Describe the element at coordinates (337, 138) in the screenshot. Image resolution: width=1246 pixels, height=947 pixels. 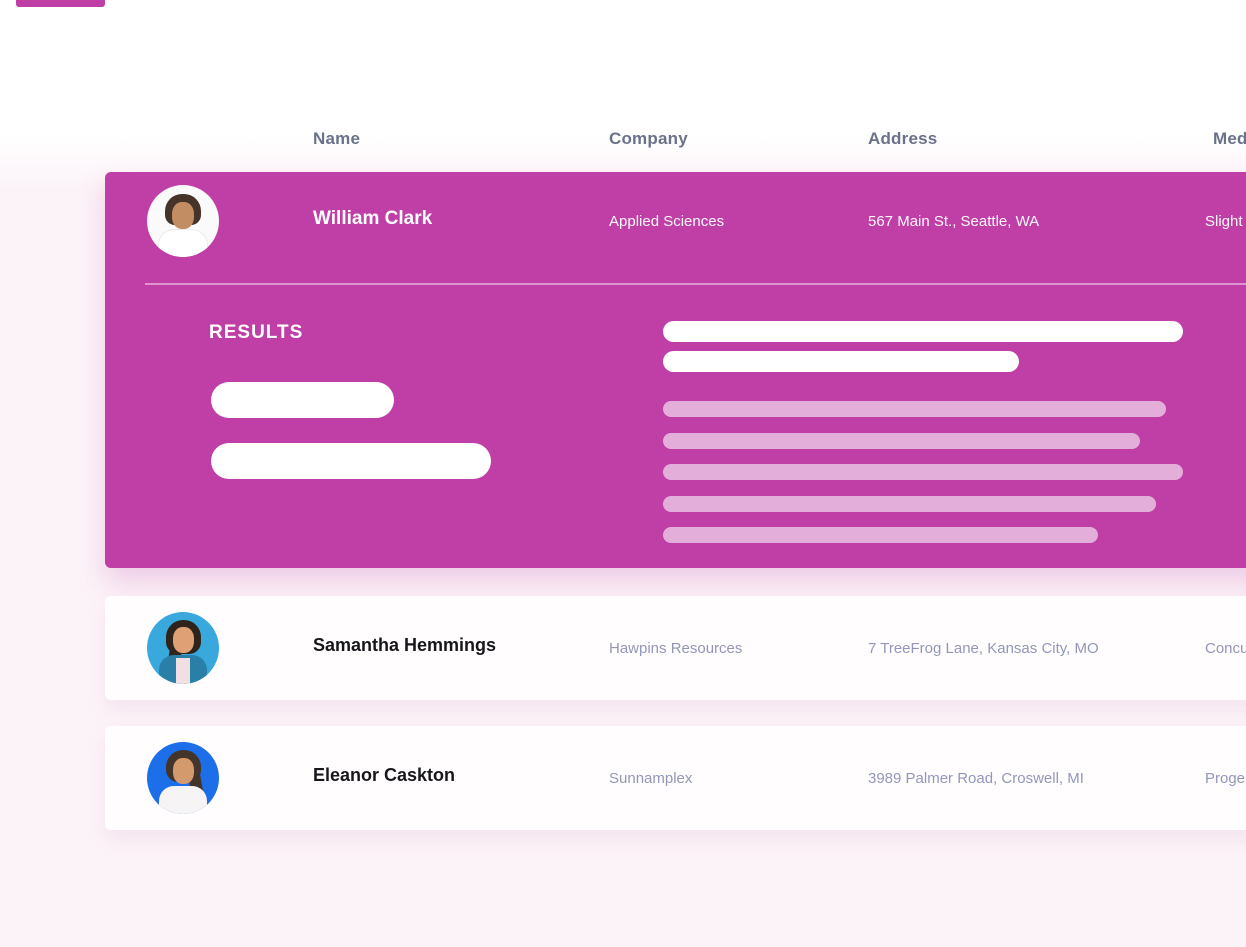
I see `column-header-name: Name` at that location.